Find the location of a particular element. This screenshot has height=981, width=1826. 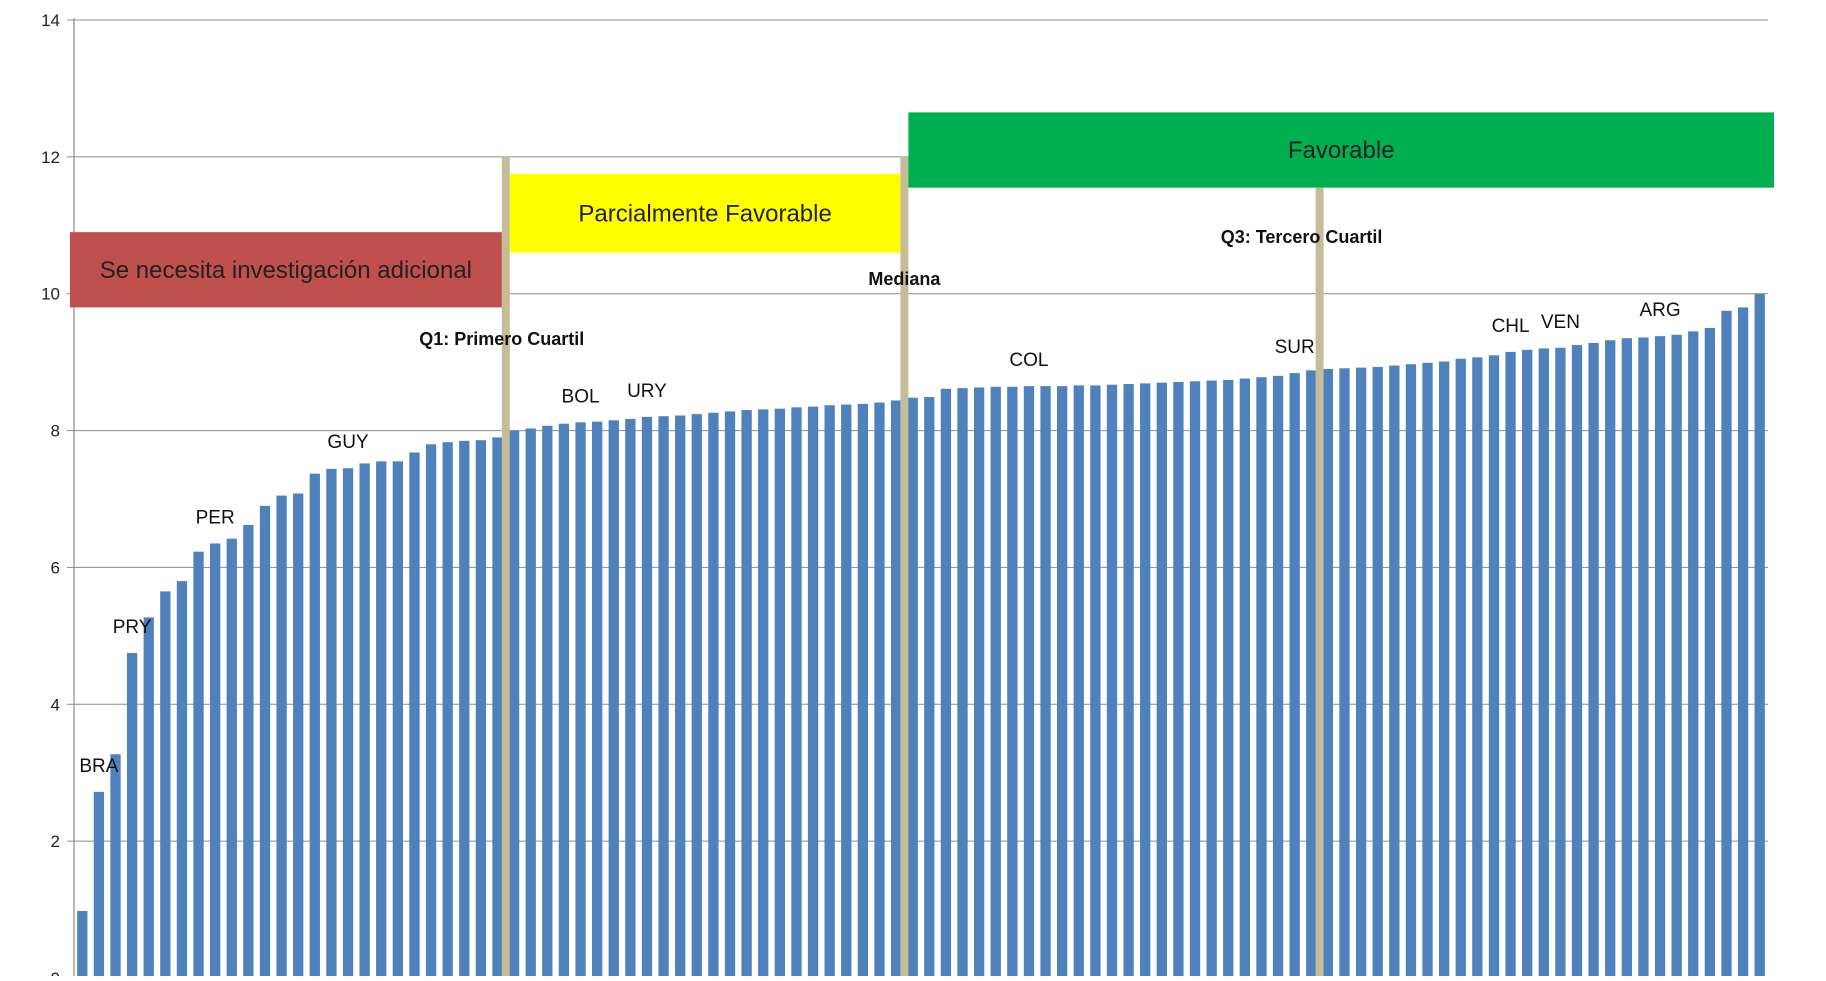

country-label: COL is located at coordinates (1028, 360).